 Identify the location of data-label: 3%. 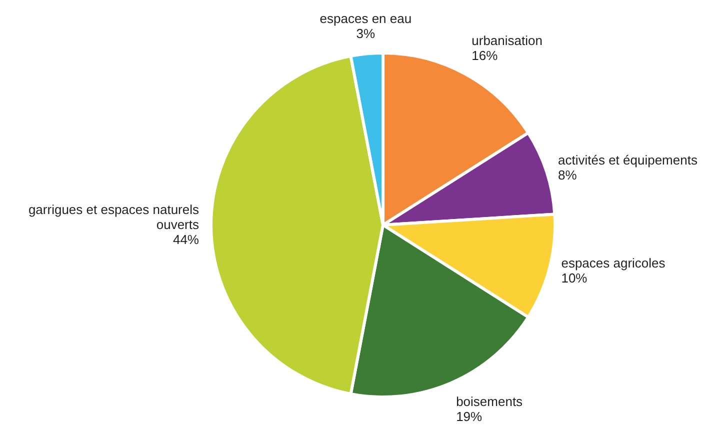
(366, 33).